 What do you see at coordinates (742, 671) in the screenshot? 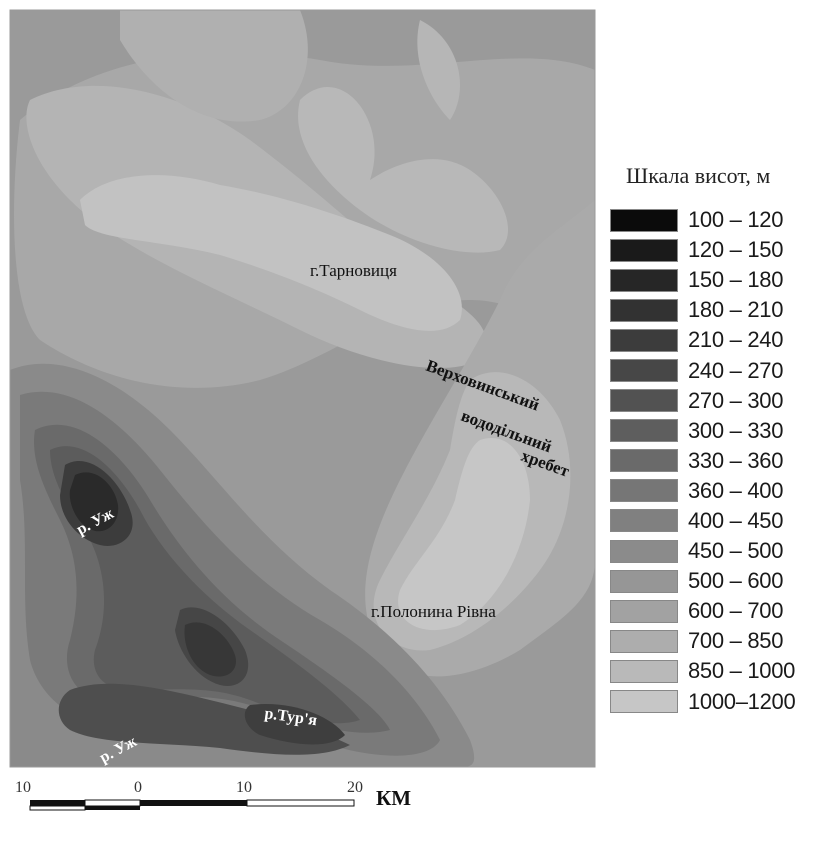
I see `legend-range-label: 850 – 1000` at bounding box center [742, 671].